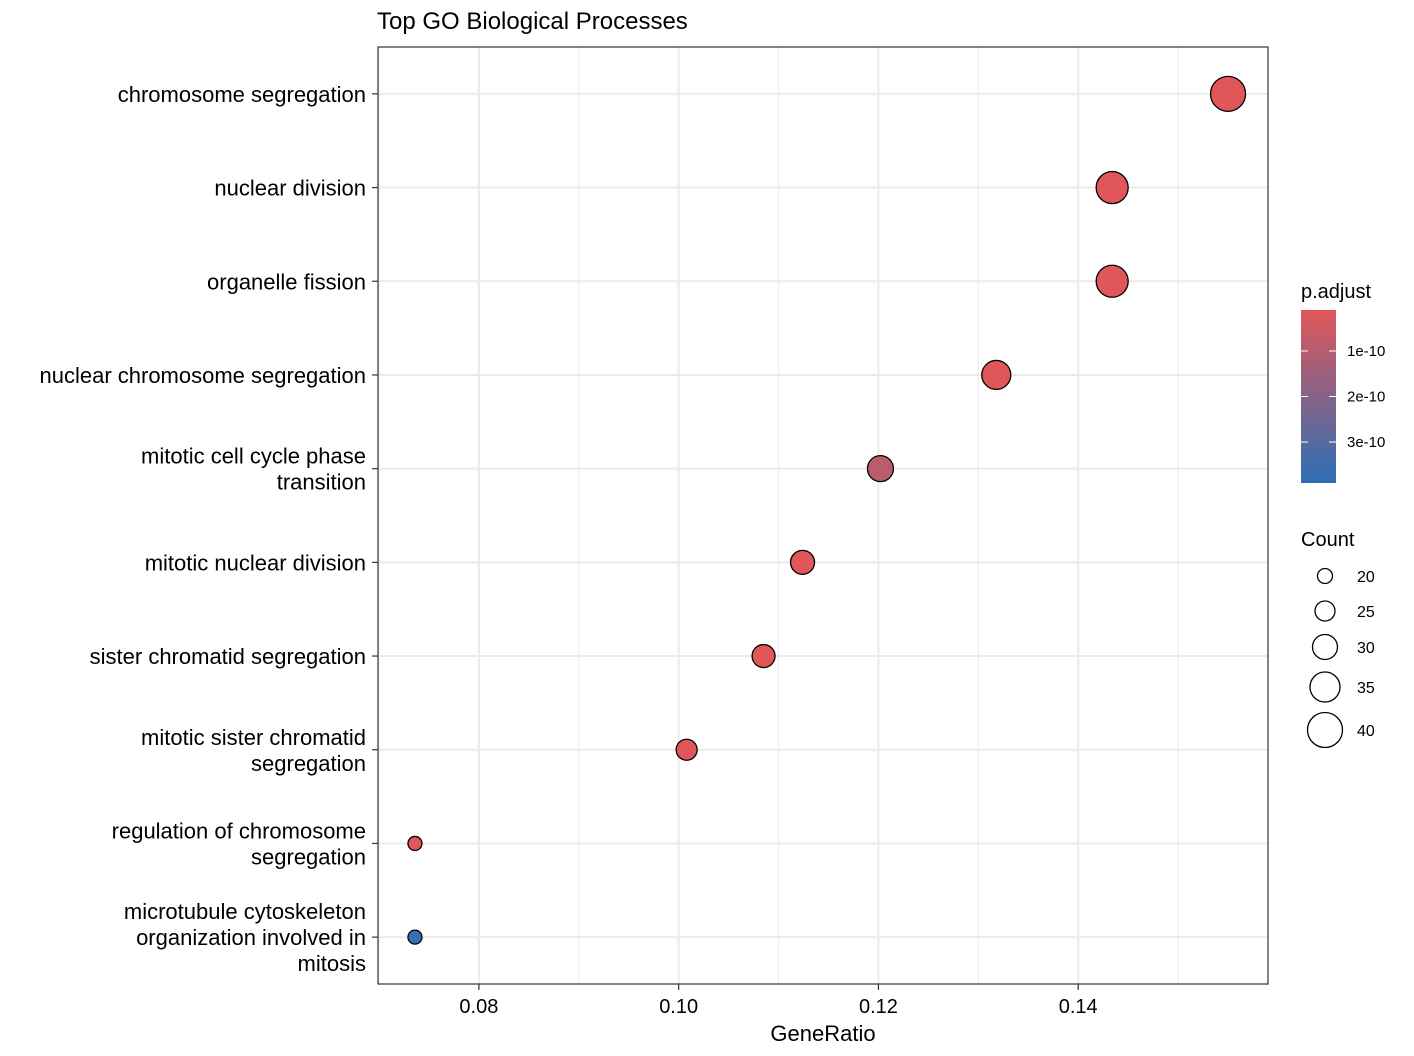 The height and width of the screenshot is (1056, 1414). What do you see at coordinates (1366, 577) in the screenshot?
I see `size-legend-label: 20` at bounding box center [1366, 577].